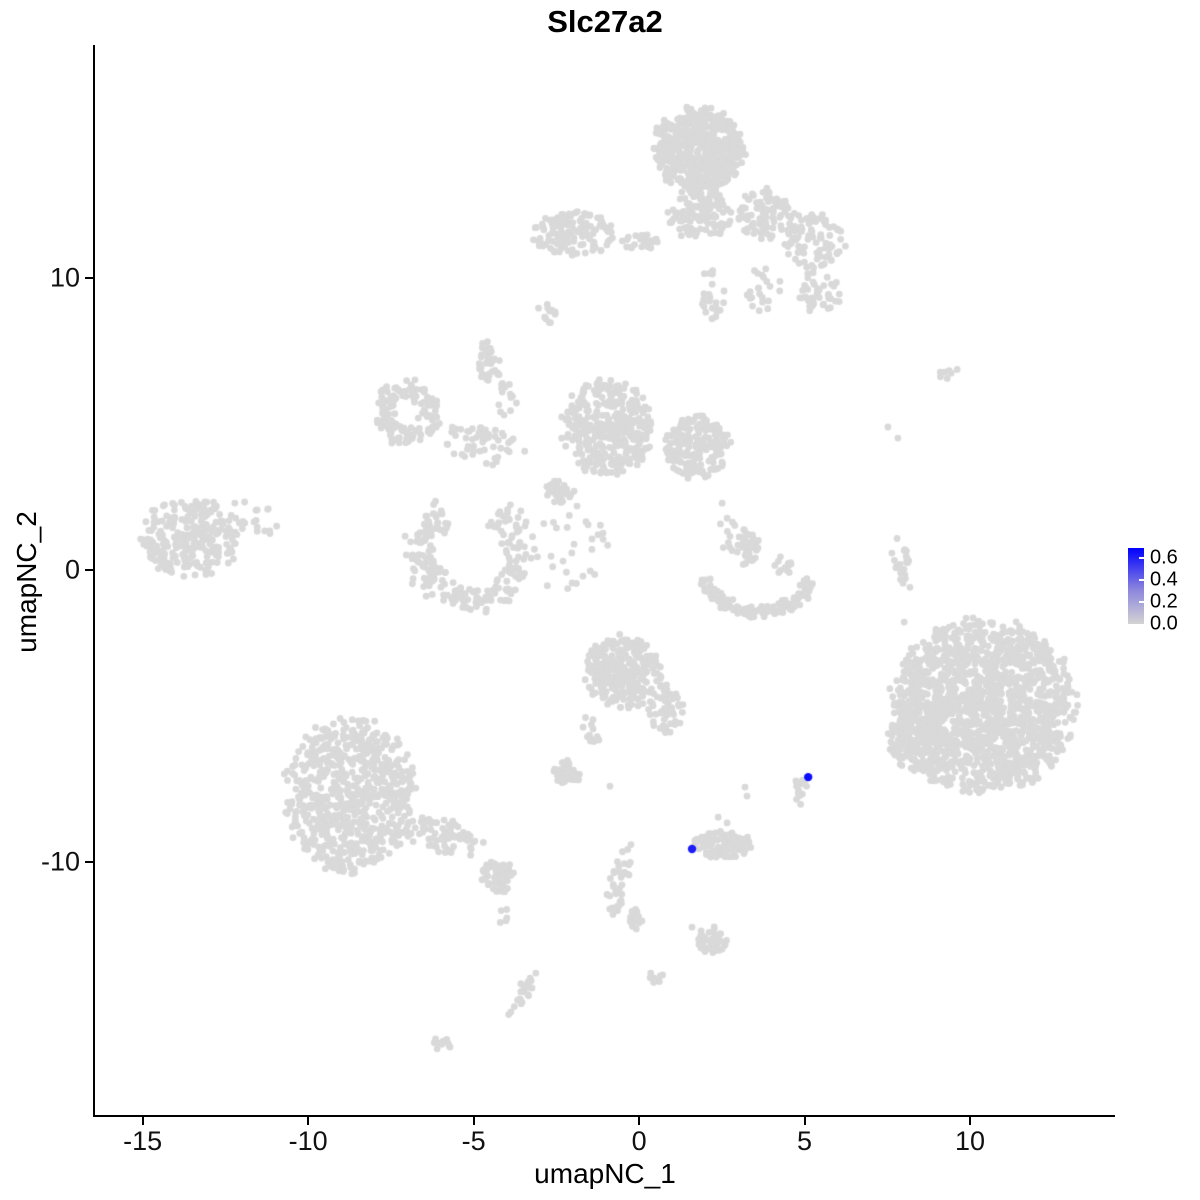  What do you see at coordinates (72, 569) in the screenshot?
I see `y-tick-label: 0` at bounding box center [72, 569].